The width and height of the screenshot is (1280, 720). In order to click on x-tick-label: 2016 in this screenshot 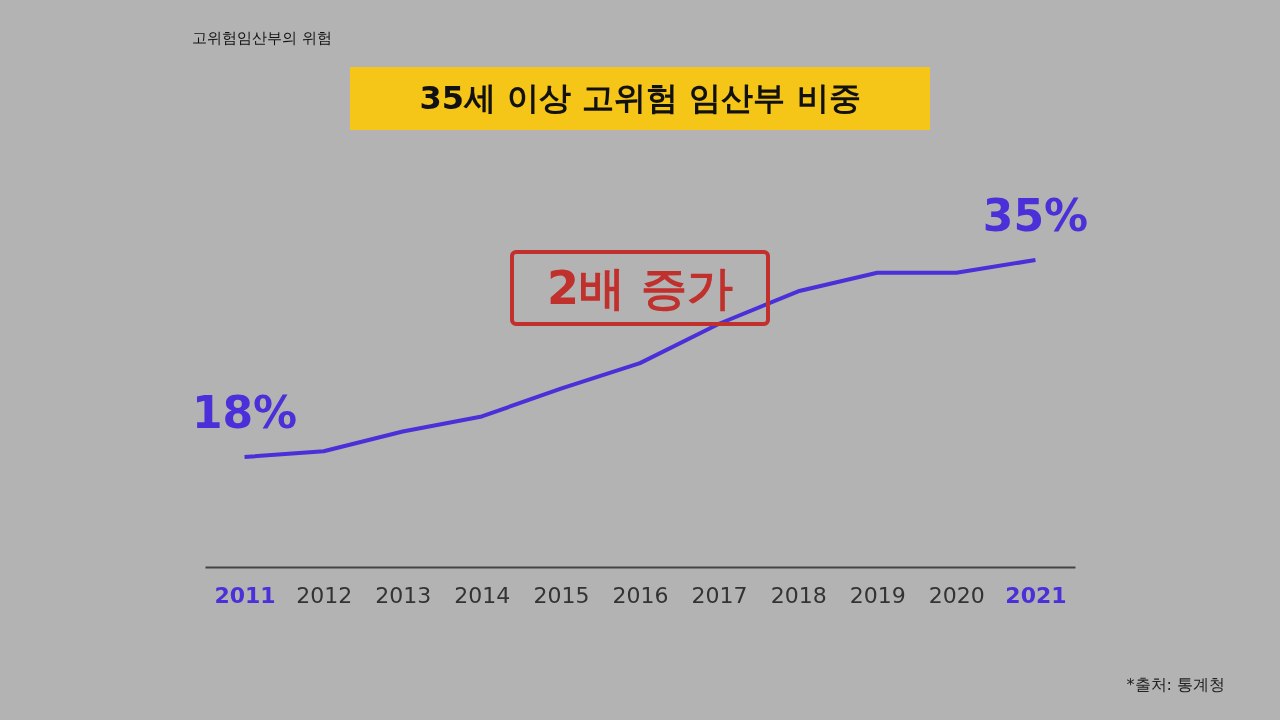, I will do `click(640, 595)`.